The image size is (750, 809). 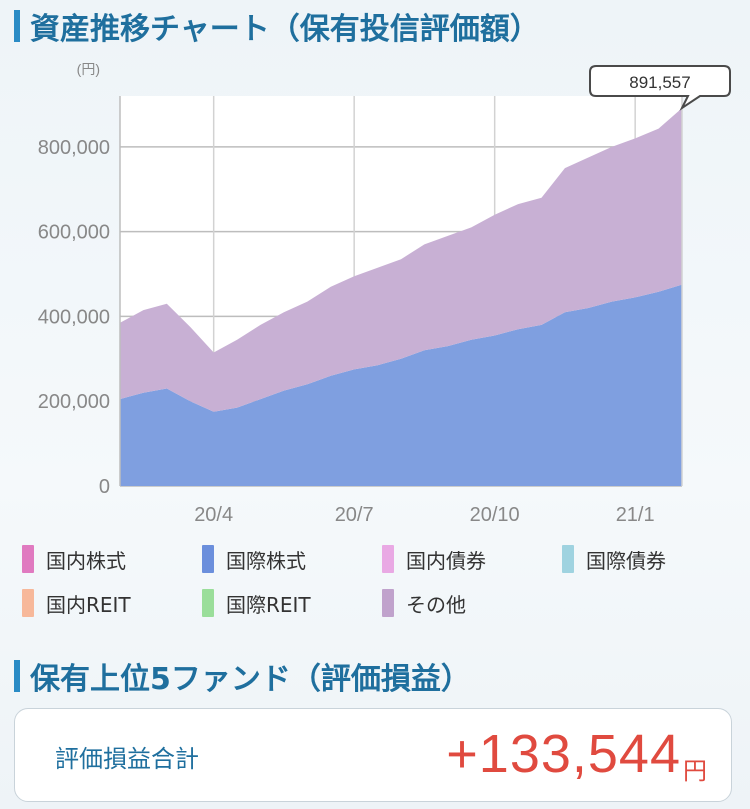 I want to click on x-tick-label: 20/7, so click(x=354, y=515).